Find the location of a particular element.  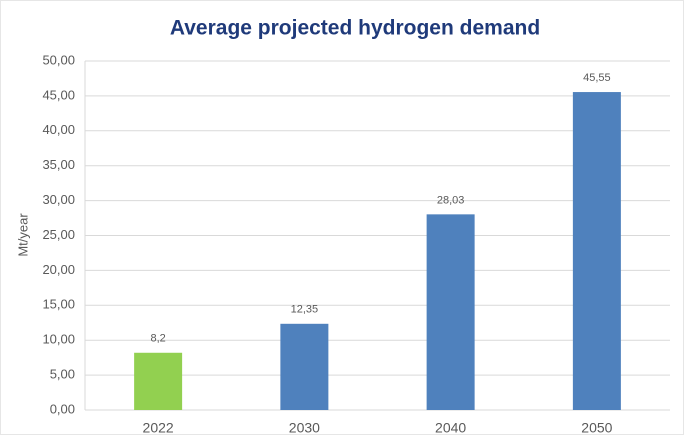

data-label: 28,03 is located at coordinates (451, 200).